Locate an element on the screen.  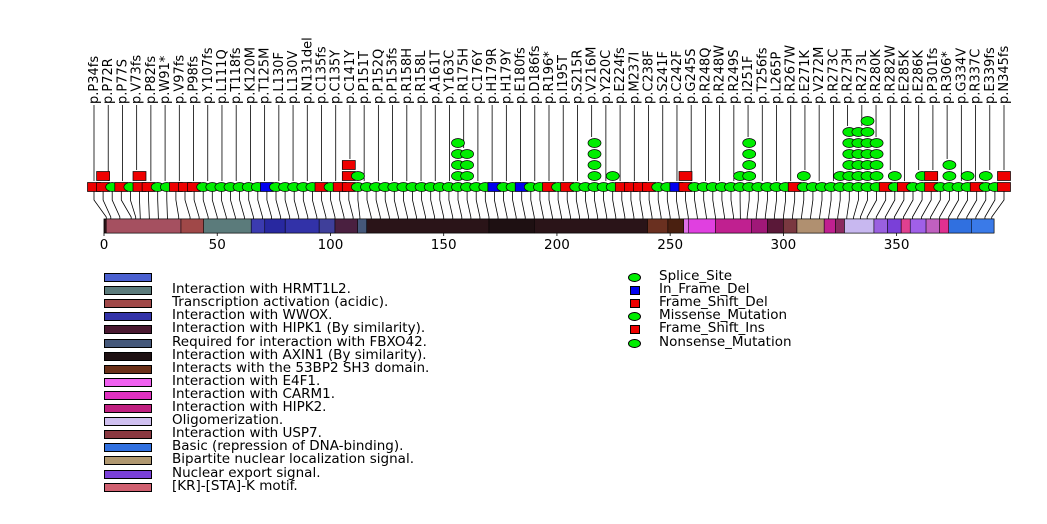
domain-legend-label: Basic (repression of DNA-binding). is located at coordinates (288, 446).